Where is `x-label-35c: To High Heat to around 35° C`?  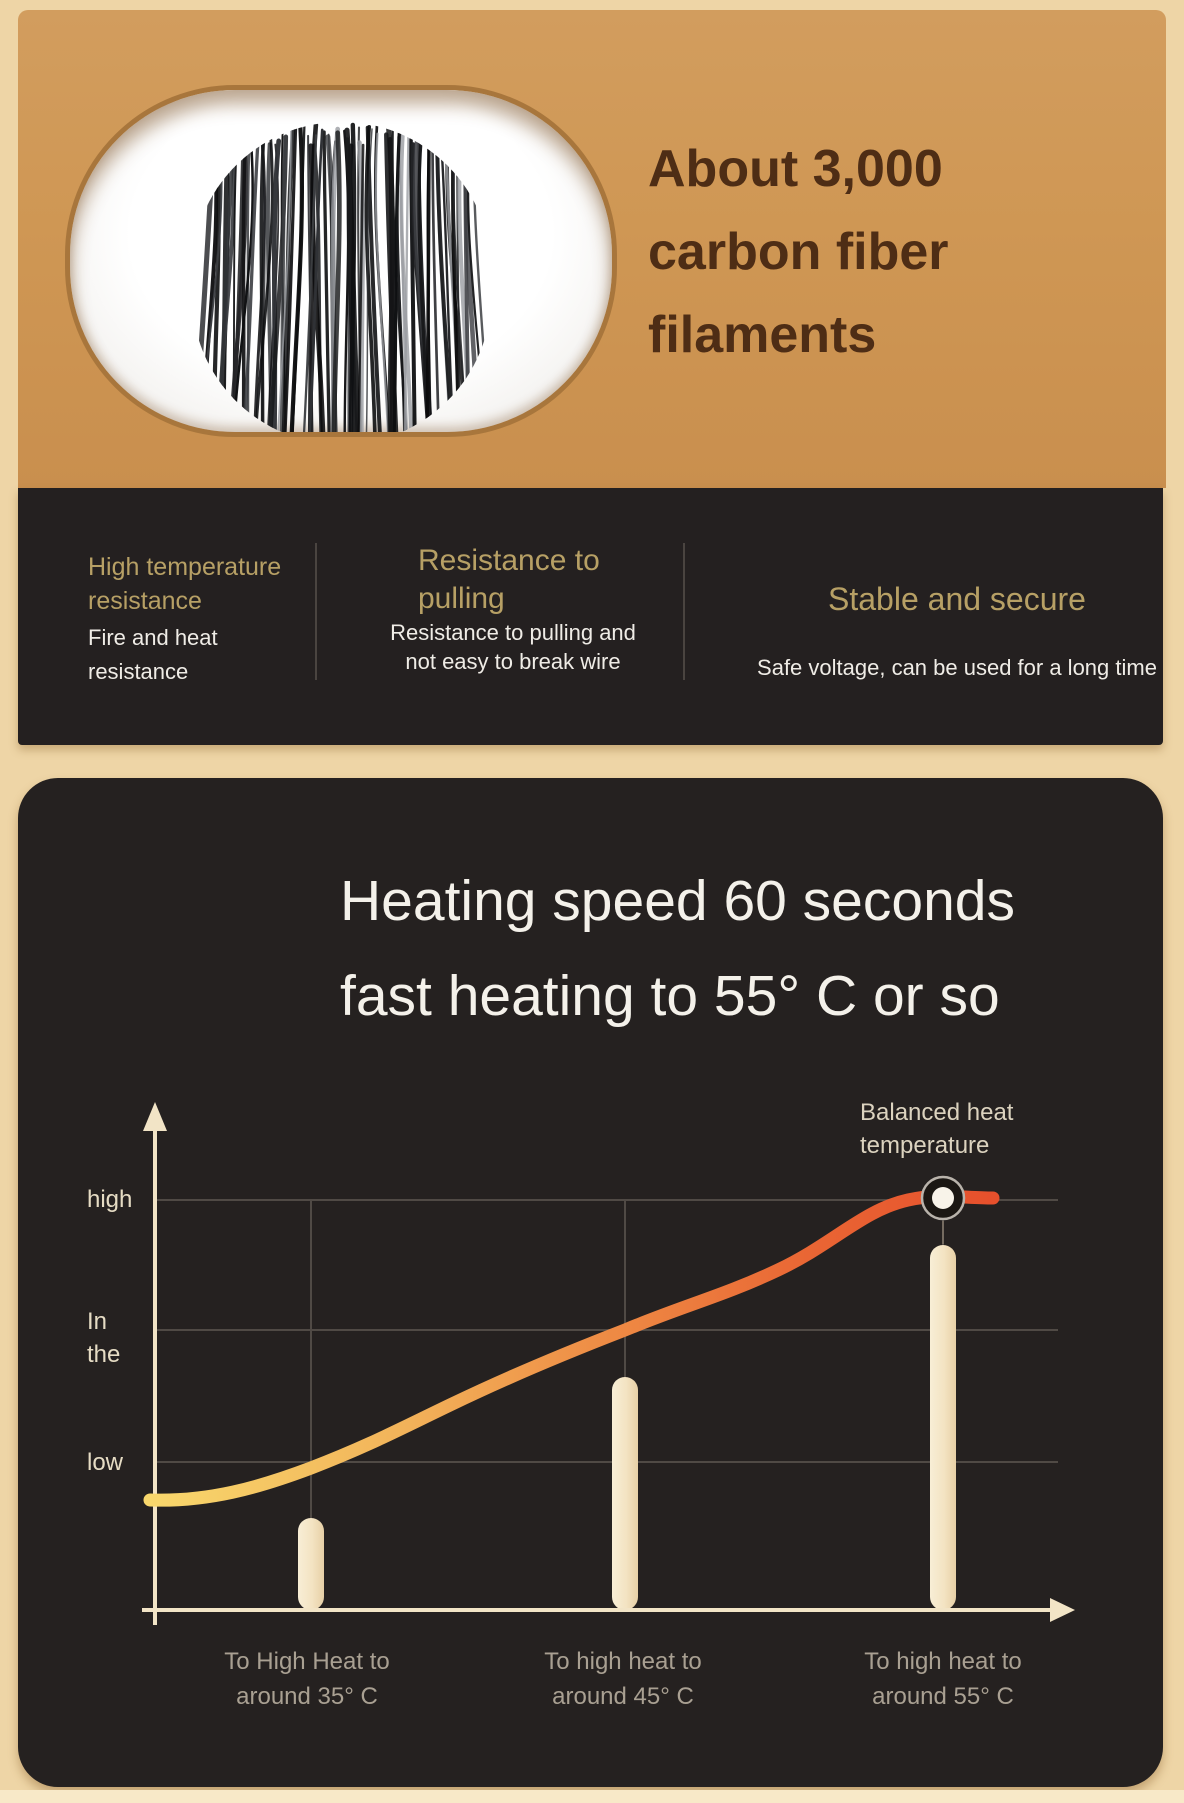 x-label-35c: To High Heat to around 35° C is located at coordinates (307, 1679).